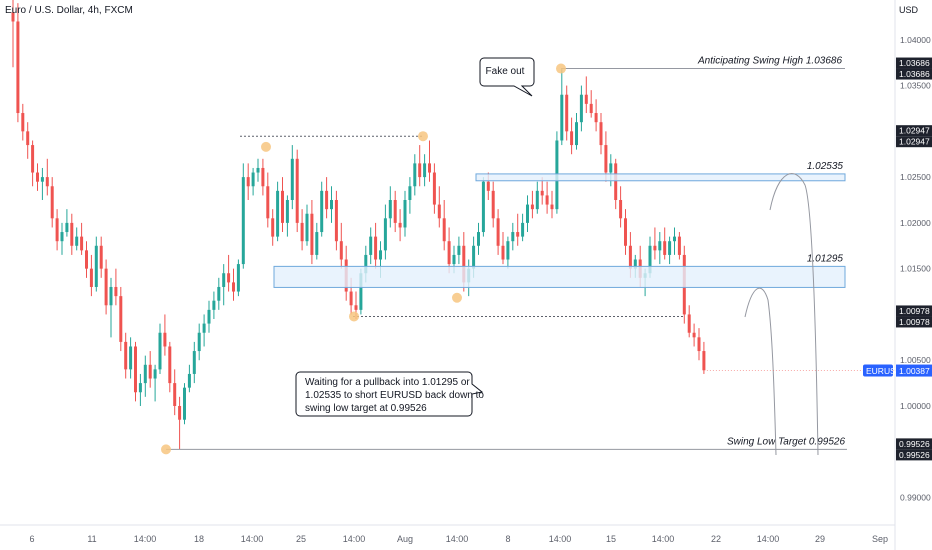 This screenshot has width=932, height=550. Describe the element at coordinates (507, 77) in the screenshot. I see `fake-out-callout: Fake out` at that location.